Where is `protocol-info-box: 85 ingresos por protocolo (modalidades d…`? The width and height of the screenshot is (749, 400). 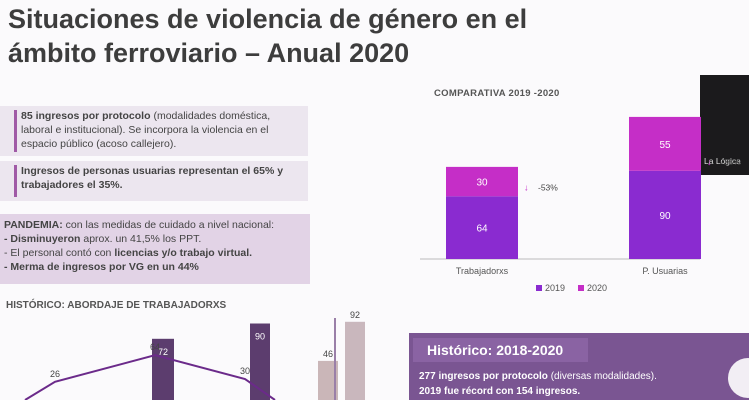 protocol-info-box: 85 ingresos por protocolo (modalidades d… is located at coordinates (154, 131).